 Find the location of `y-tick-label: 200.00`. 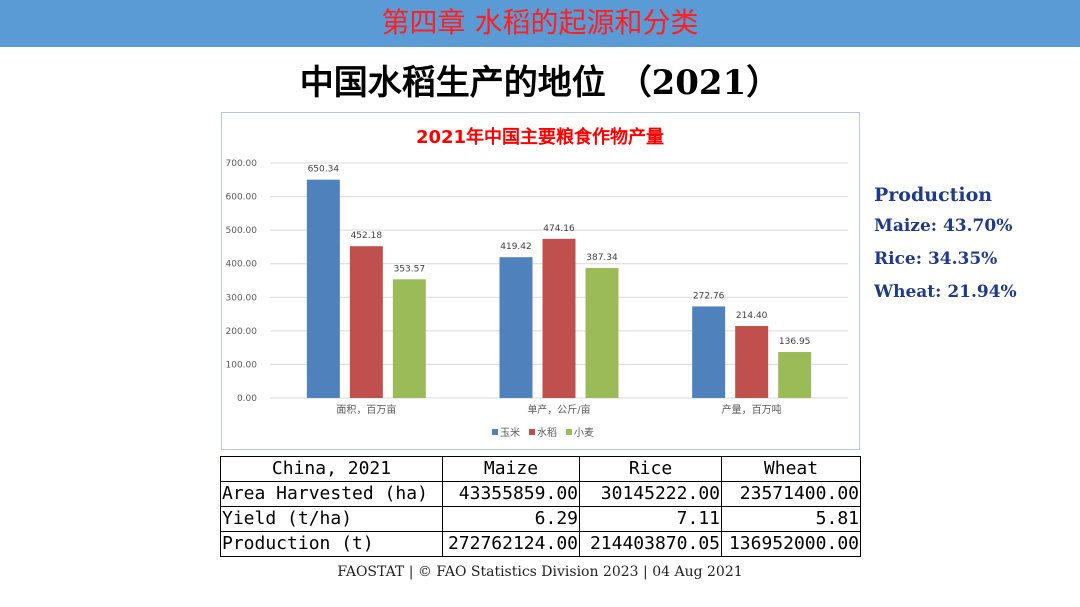

y-tick-label: 200.00 is located at coordinates (242, 332).